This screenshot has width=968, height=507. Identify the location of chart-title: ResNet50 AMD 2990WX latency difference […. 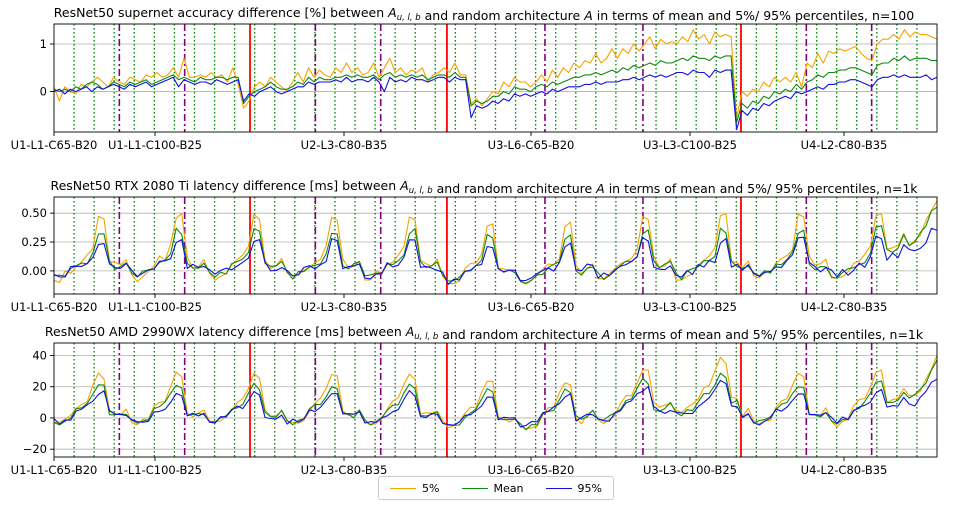
(484, 333).